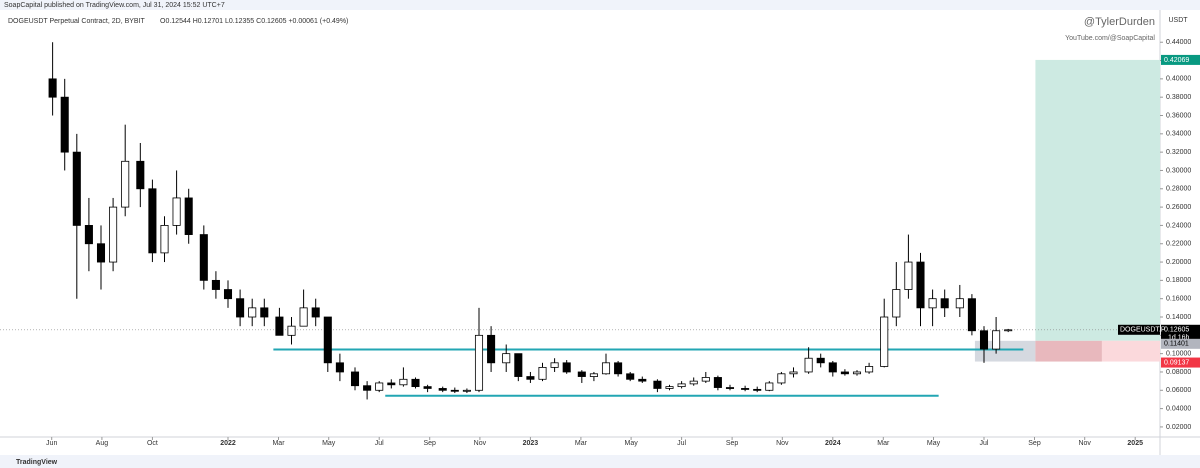 The height and width of the screenshot is (468, 1200). Describe the element at coordinates (1178, 244) in the screenshot. I see `y-tick-label: 0.22000` at that location.